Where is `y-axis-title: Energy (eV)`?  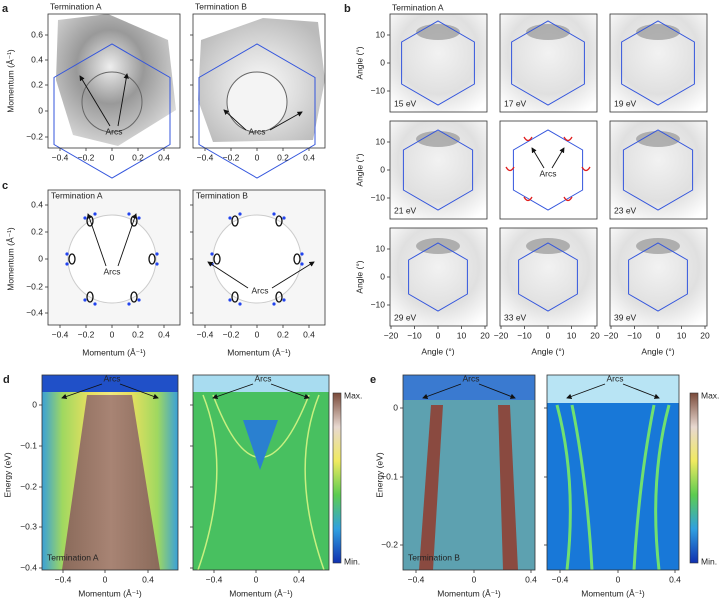
y-axis-title: Energy (eV) is located at coordinates (7, 475).